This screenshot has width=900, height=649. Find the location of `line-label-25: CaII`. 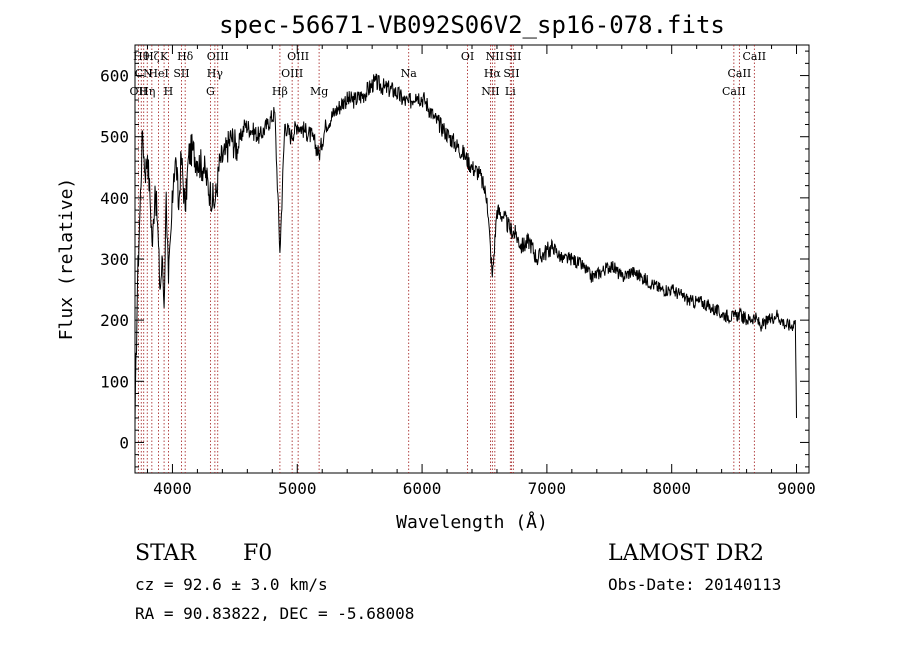

line-label-25: CaII is located at coordinates (734, 91).